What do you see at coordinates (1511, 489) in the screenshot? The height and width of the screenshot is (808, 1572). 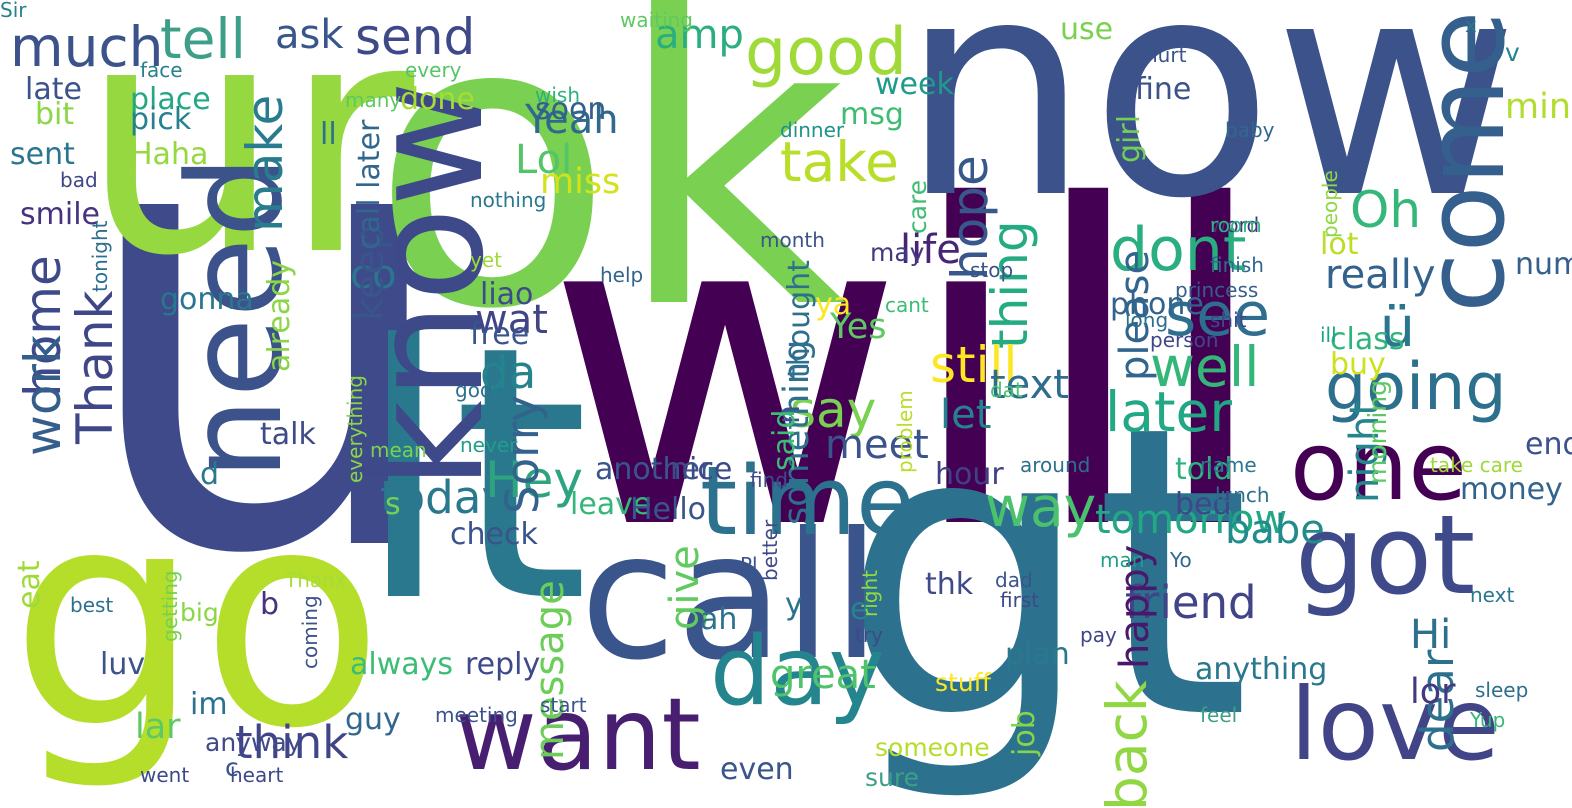 I see `cloud-word-money: money` at bounding box center [1511, 489].